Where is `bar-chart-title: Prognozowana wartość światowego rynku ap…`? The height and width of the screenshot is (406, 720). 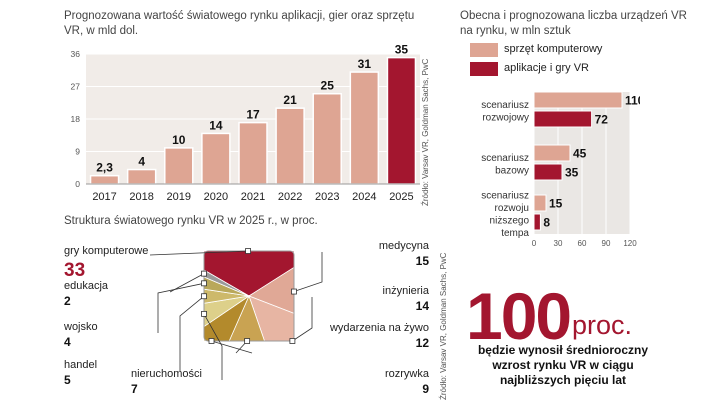
bar-chart-title: Prognozowana wartość światowego rynku ap… is located at coordinates (239, 23).